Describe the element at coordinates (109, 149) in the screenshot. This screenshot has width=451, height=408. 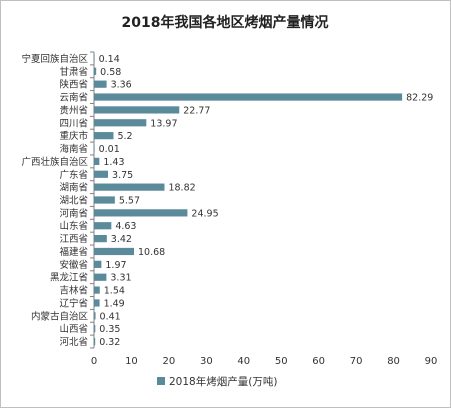
I see `data-label: 0.01` at that location.